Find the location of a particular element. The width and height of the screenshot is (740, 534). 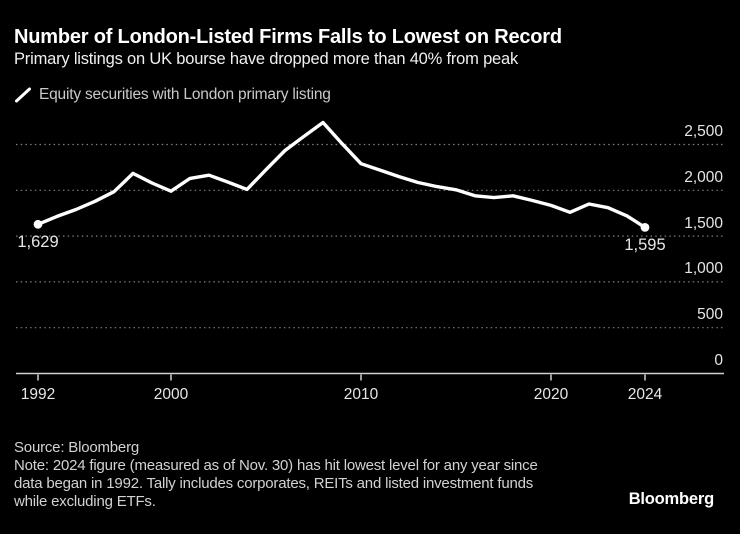

start-point-dot is located at coordinates (38, 224).